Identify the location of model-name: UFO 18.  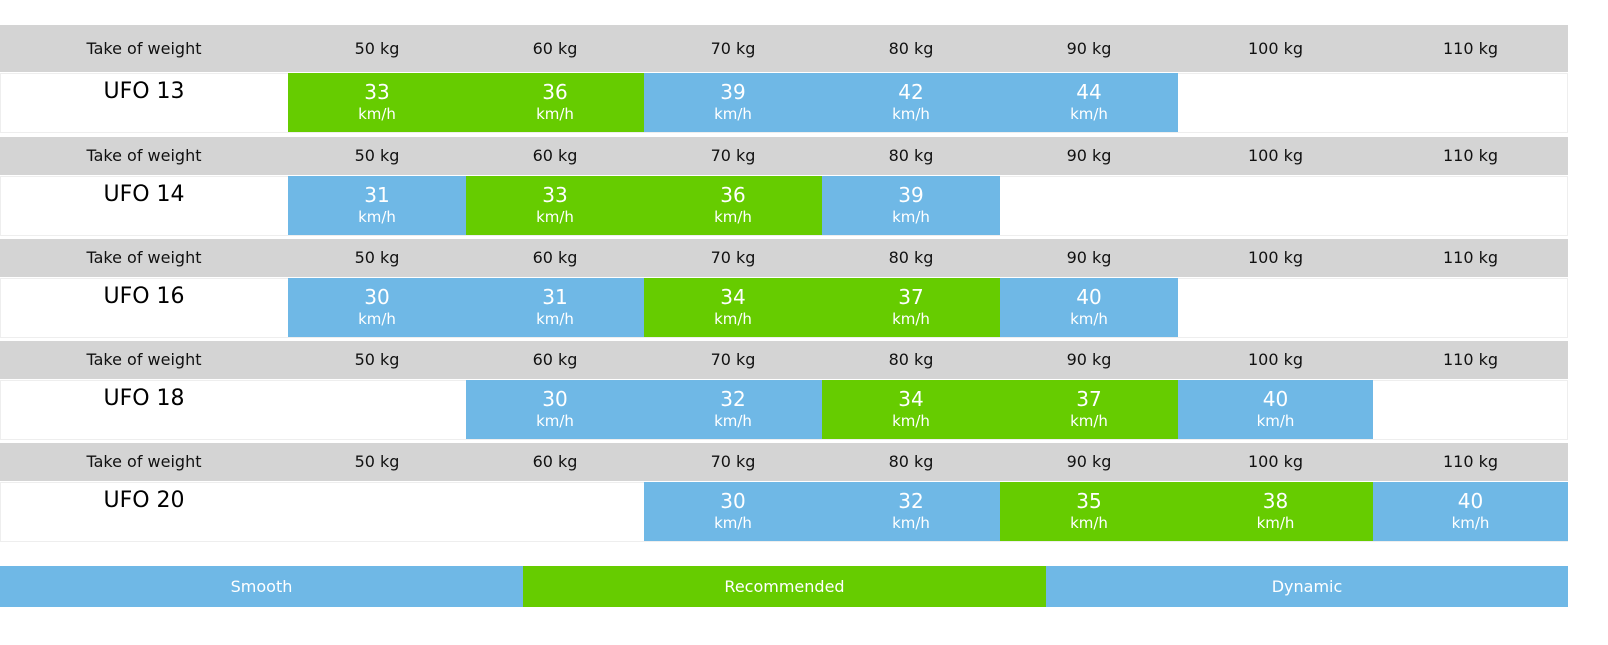
(144, 398).